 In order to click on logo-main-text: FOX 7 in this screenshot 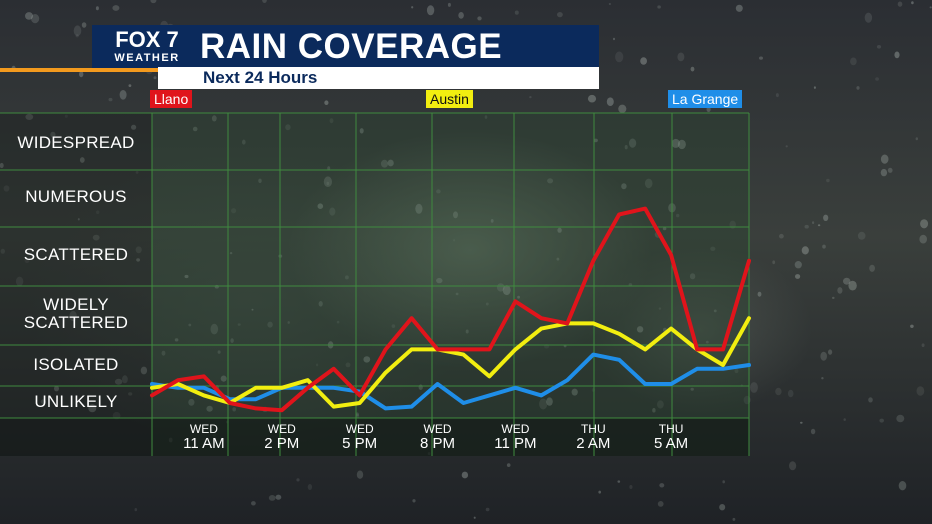, I will do `click(147, 39)`.